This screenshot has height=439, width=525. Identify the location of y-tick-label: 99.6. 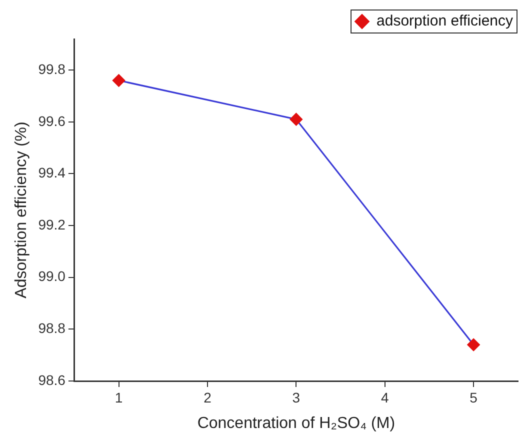
(52, 120).